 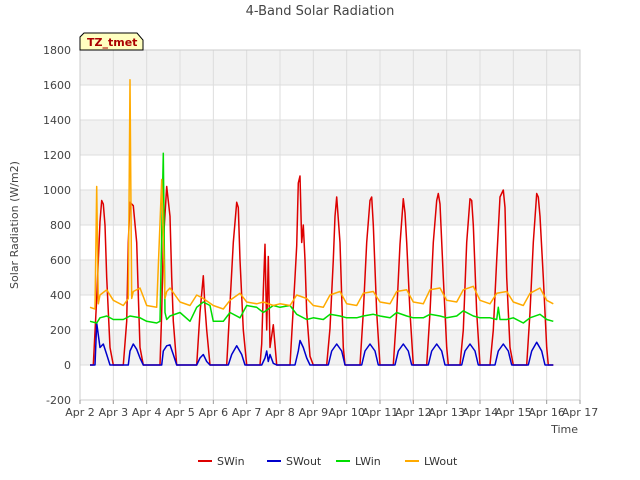 I want to click on y-tick-label: 1400, so click(x=57, y=120).